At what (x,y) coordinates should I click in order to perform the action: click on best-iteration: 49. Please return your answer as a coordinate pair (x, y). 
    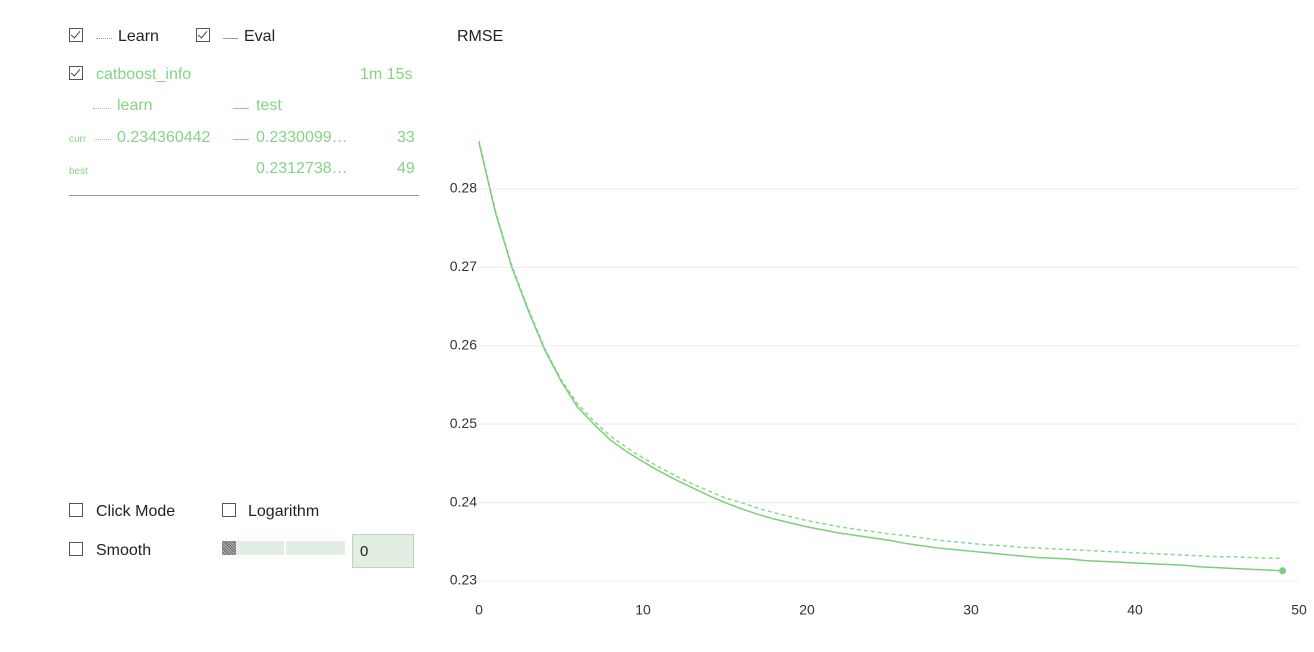
    Looking at the image, I should click on (406, 168).